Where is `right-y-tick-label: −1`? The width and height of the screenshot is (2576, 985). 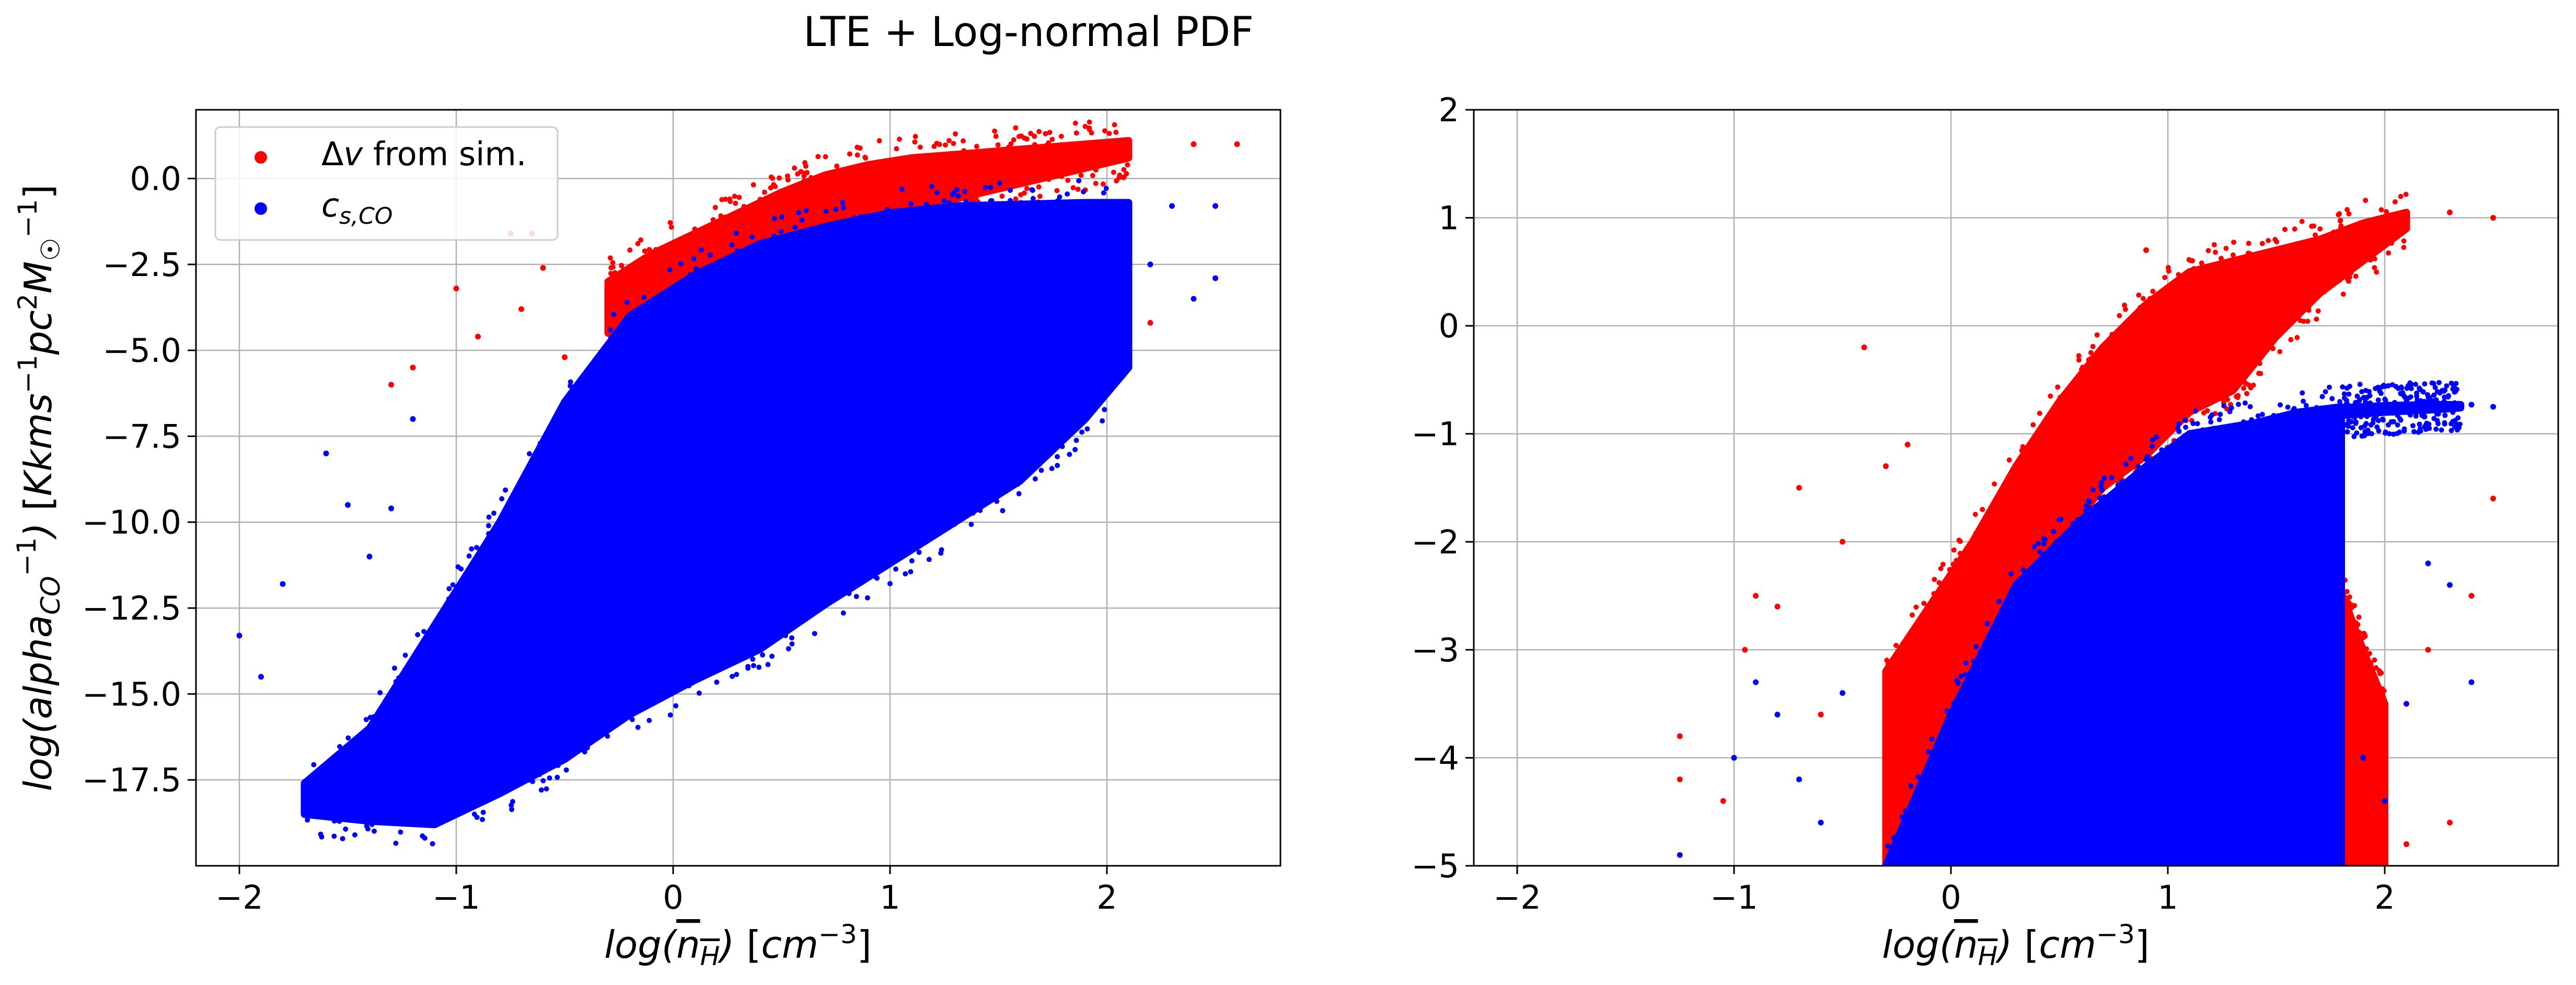
right-y-tick-label: −1 is located at coordinates (1435, 434).